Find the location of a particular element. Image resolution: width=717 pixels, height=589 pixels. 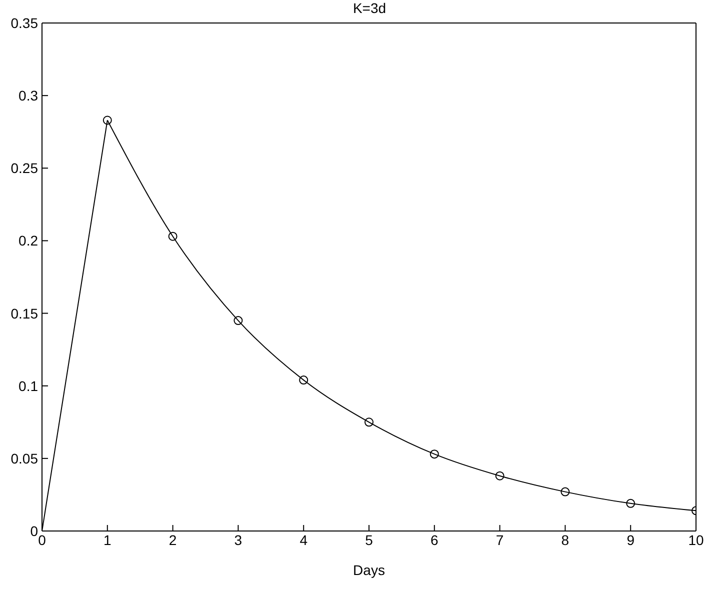

x-tick-label: 9 is located at coordinates (630, 540).